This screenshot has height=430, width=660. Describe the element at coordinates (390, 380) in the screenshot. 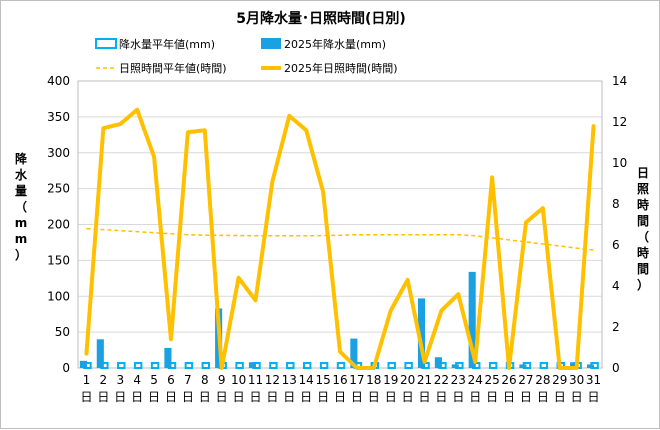

I see `x-tick-label: 19` at that location.